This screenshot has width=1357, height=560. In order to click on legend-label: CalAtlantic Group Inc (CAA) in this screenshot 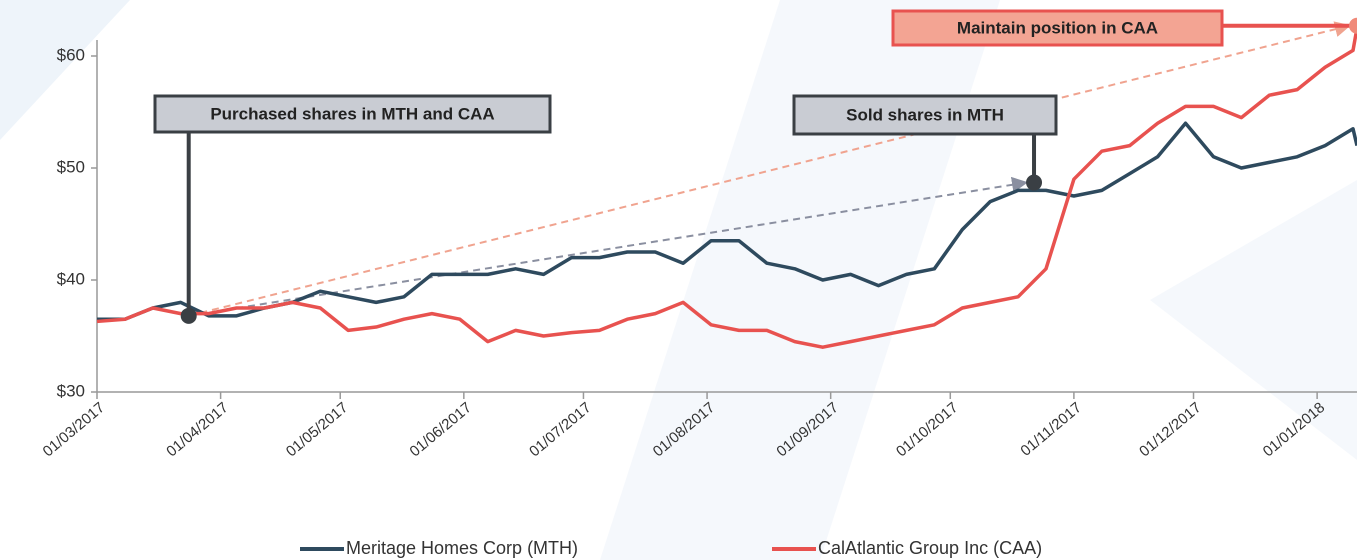, I will do `click(930, 548)`.